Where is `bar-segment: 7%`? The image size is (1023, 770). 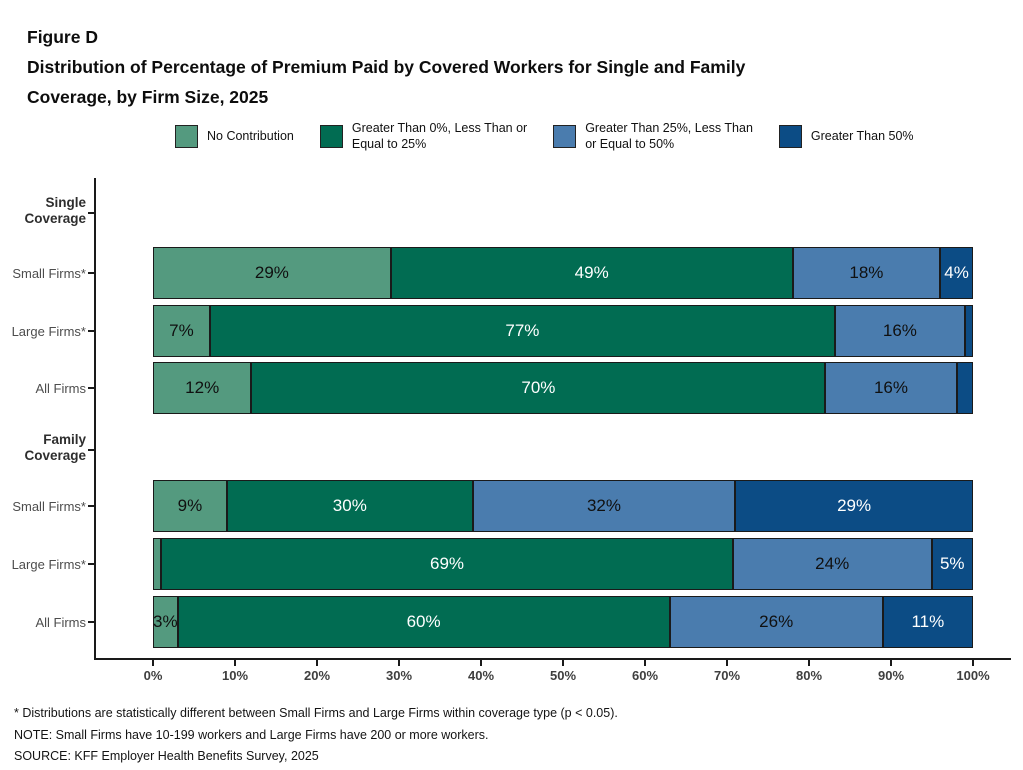
bar-segment: 7% is located at coordinates (181, 331).